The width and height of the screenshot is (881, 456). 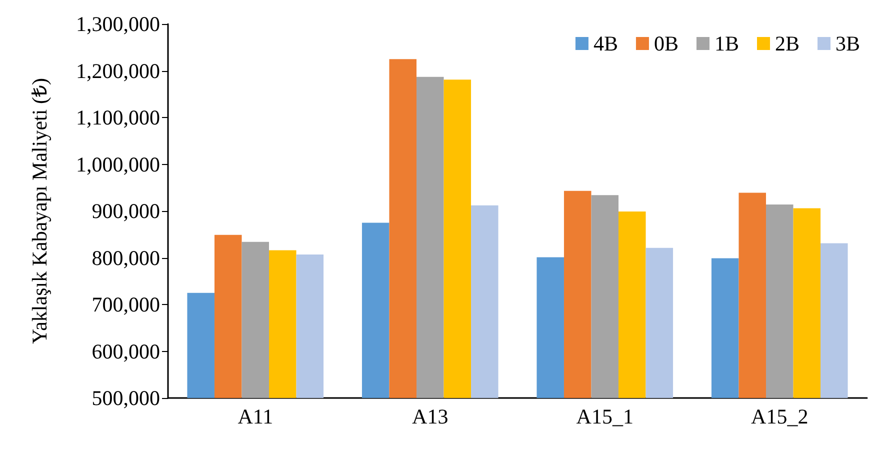 What do you see at coordinates (118, 164) in the screenshot?
I see `y-tick-label: 1,000,000` at bounding box center [118, 164].